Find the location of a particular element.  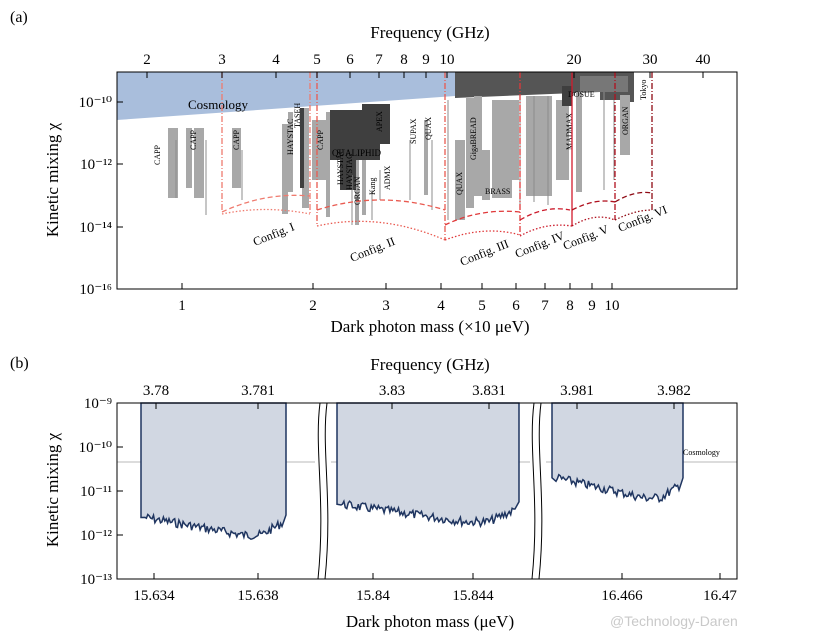

exp-label-haystac-3: HAYSTAC is located at coordinates (349, 172).